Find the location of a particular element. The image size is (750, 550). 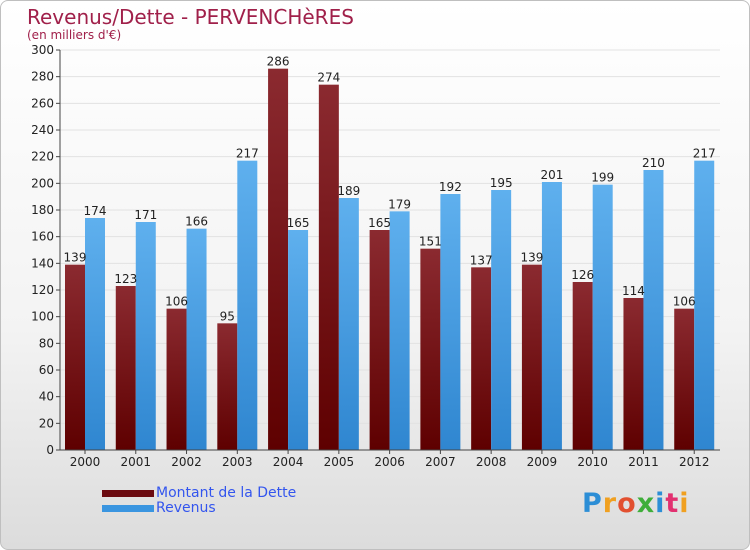

data-label-dette: 151 is located at coordinates (430, 242).